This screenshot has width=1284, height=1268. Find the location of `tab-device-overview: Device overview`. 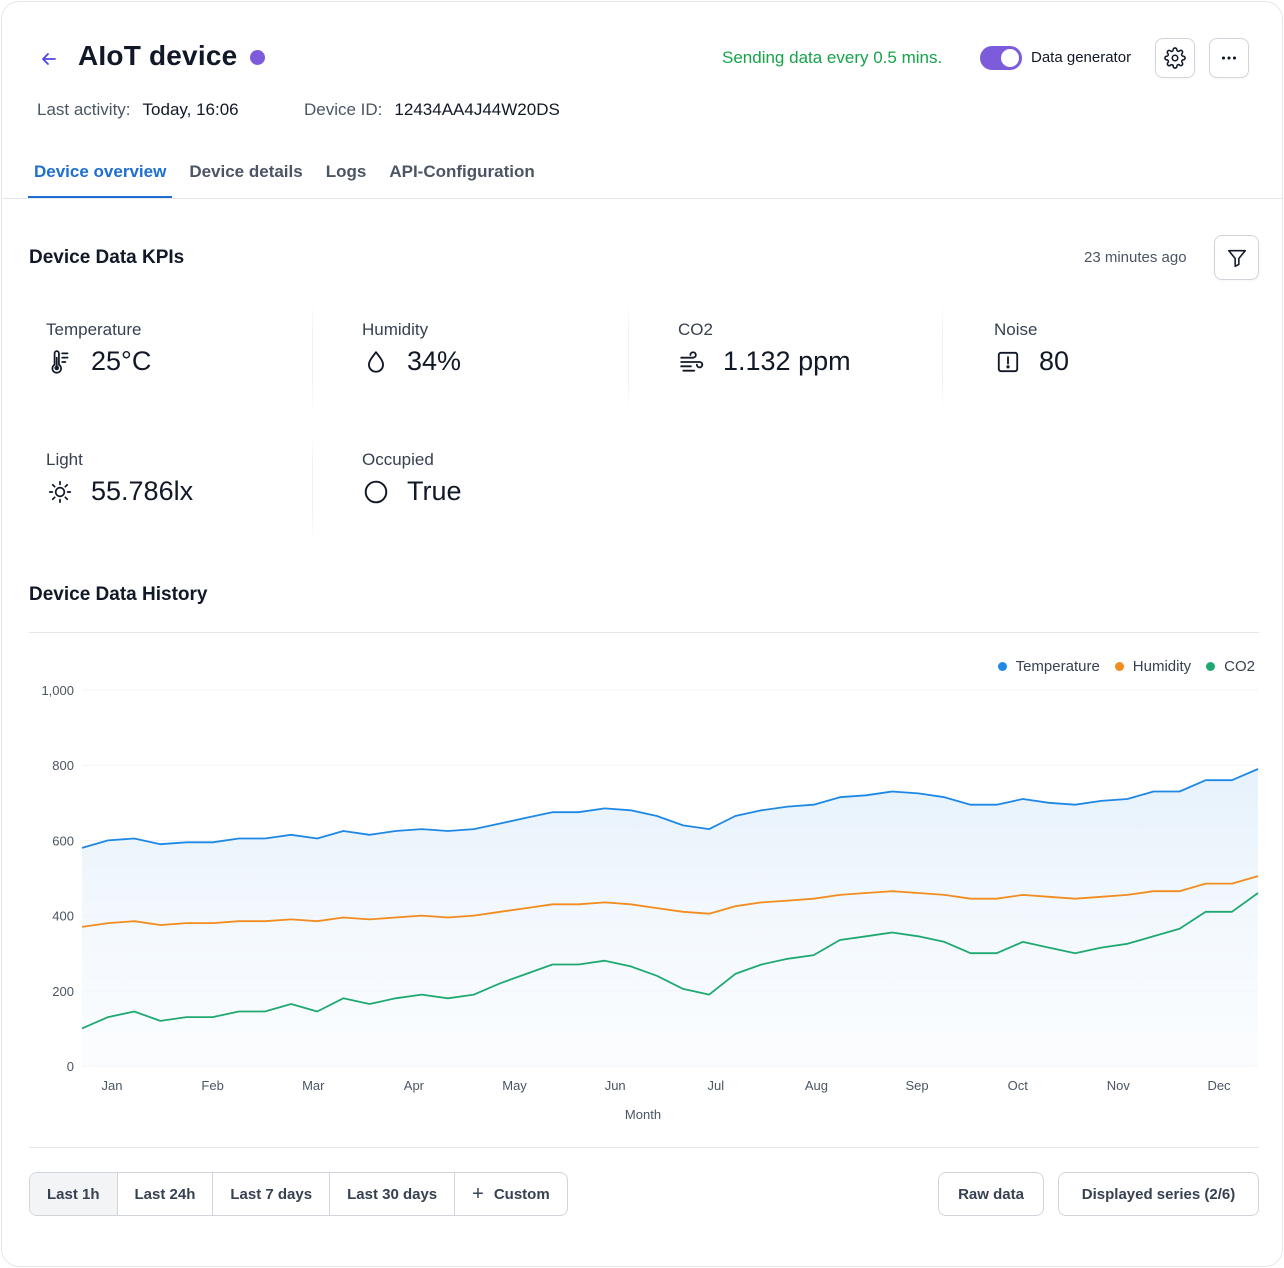

tab-device-overview: Device overview is located at coordinates (100, 175).